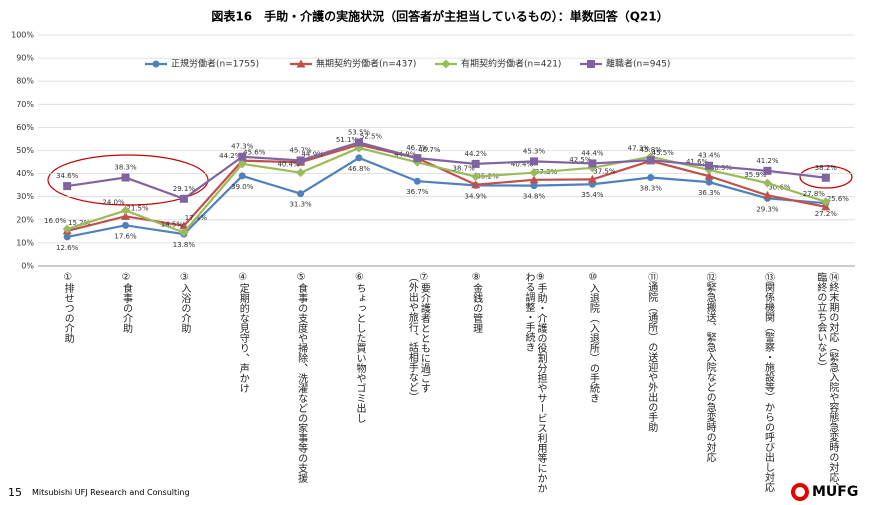 The height and width of the screenshot is (505, 880). I want to click on y-tick-label: 80%, so click(25, 81).